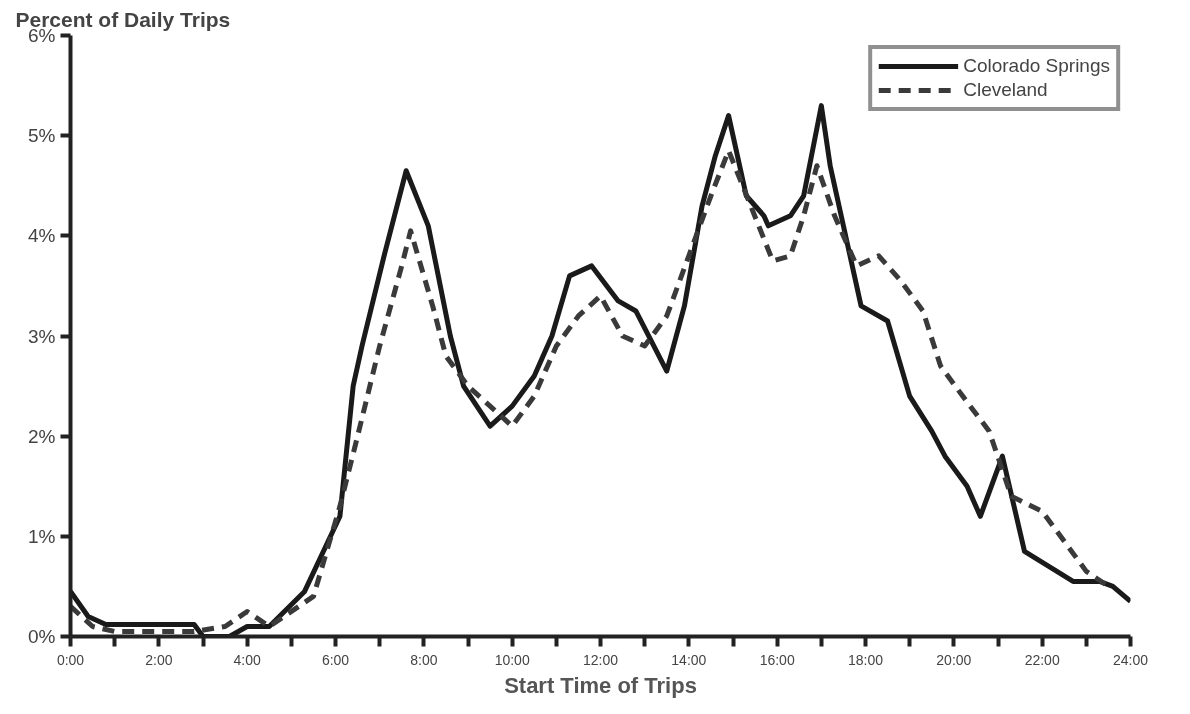  I want to click on y-tick-label: 5%, so click(42, 136).